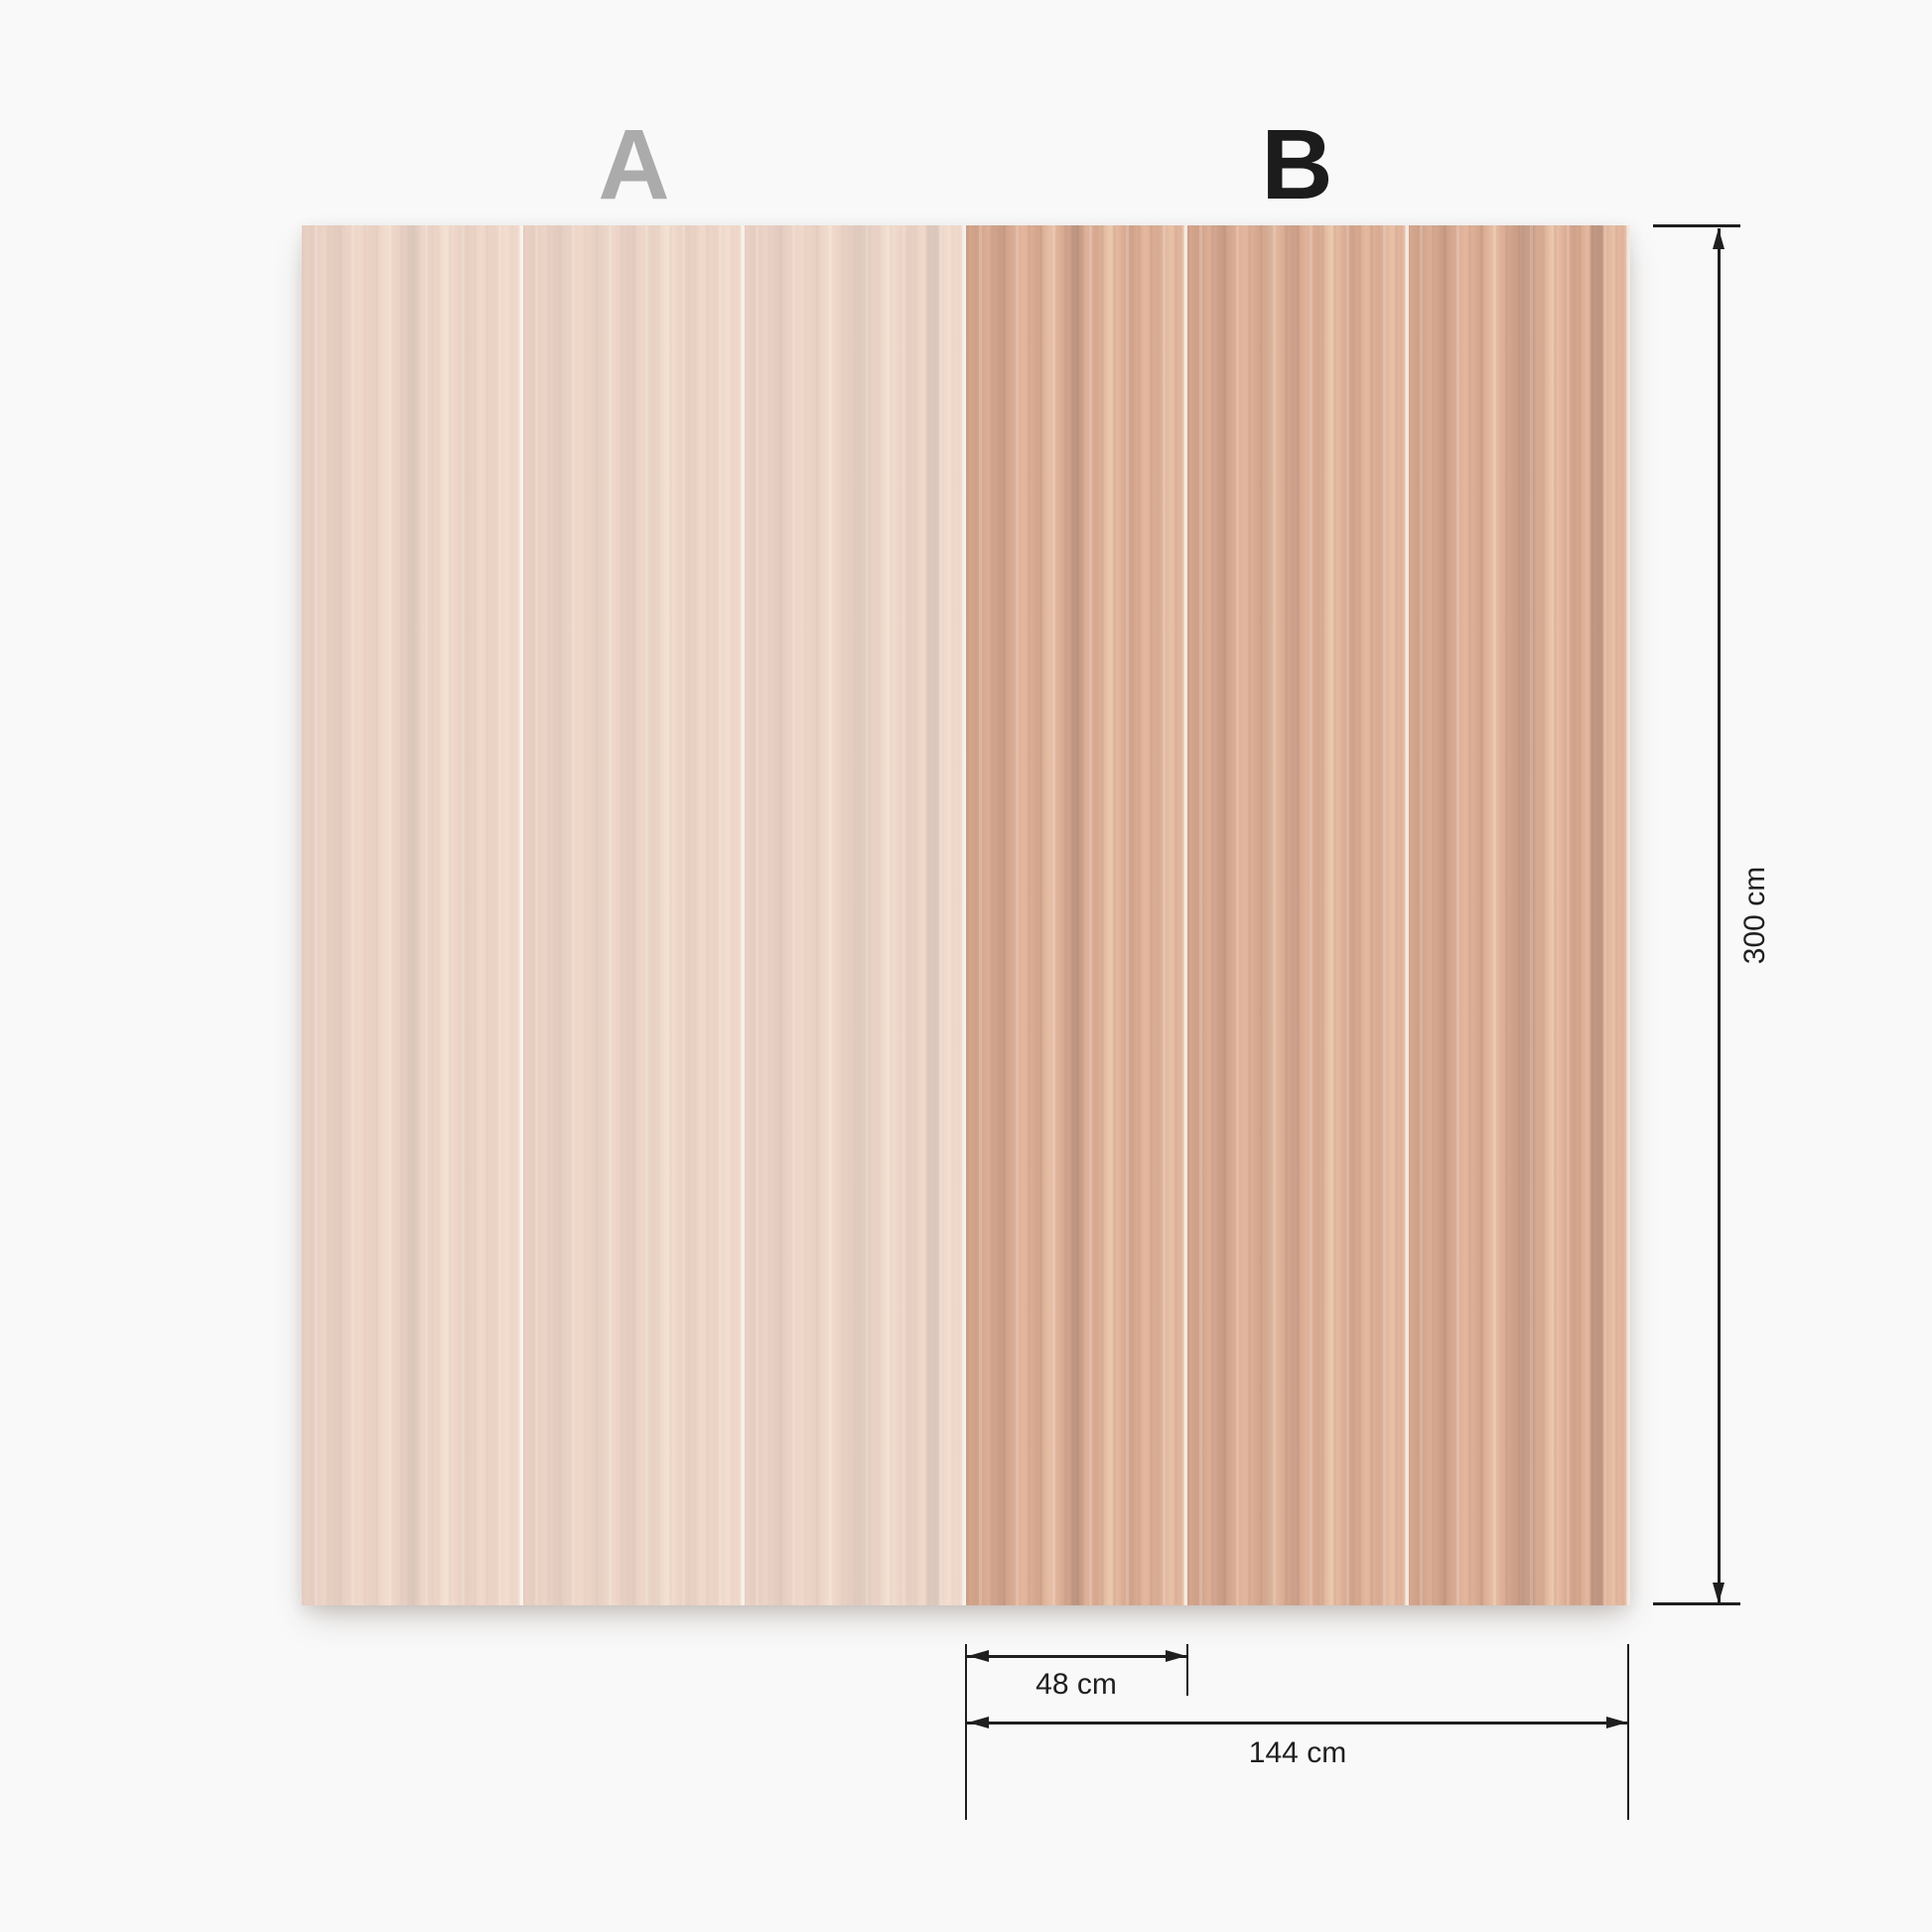 The width and height of the screenshot is (1932, 1932). What do you see at coordinates (1187, 1670) in the screenshot?
I see `strip-width-tick` at bounding box center [1187, 1670].